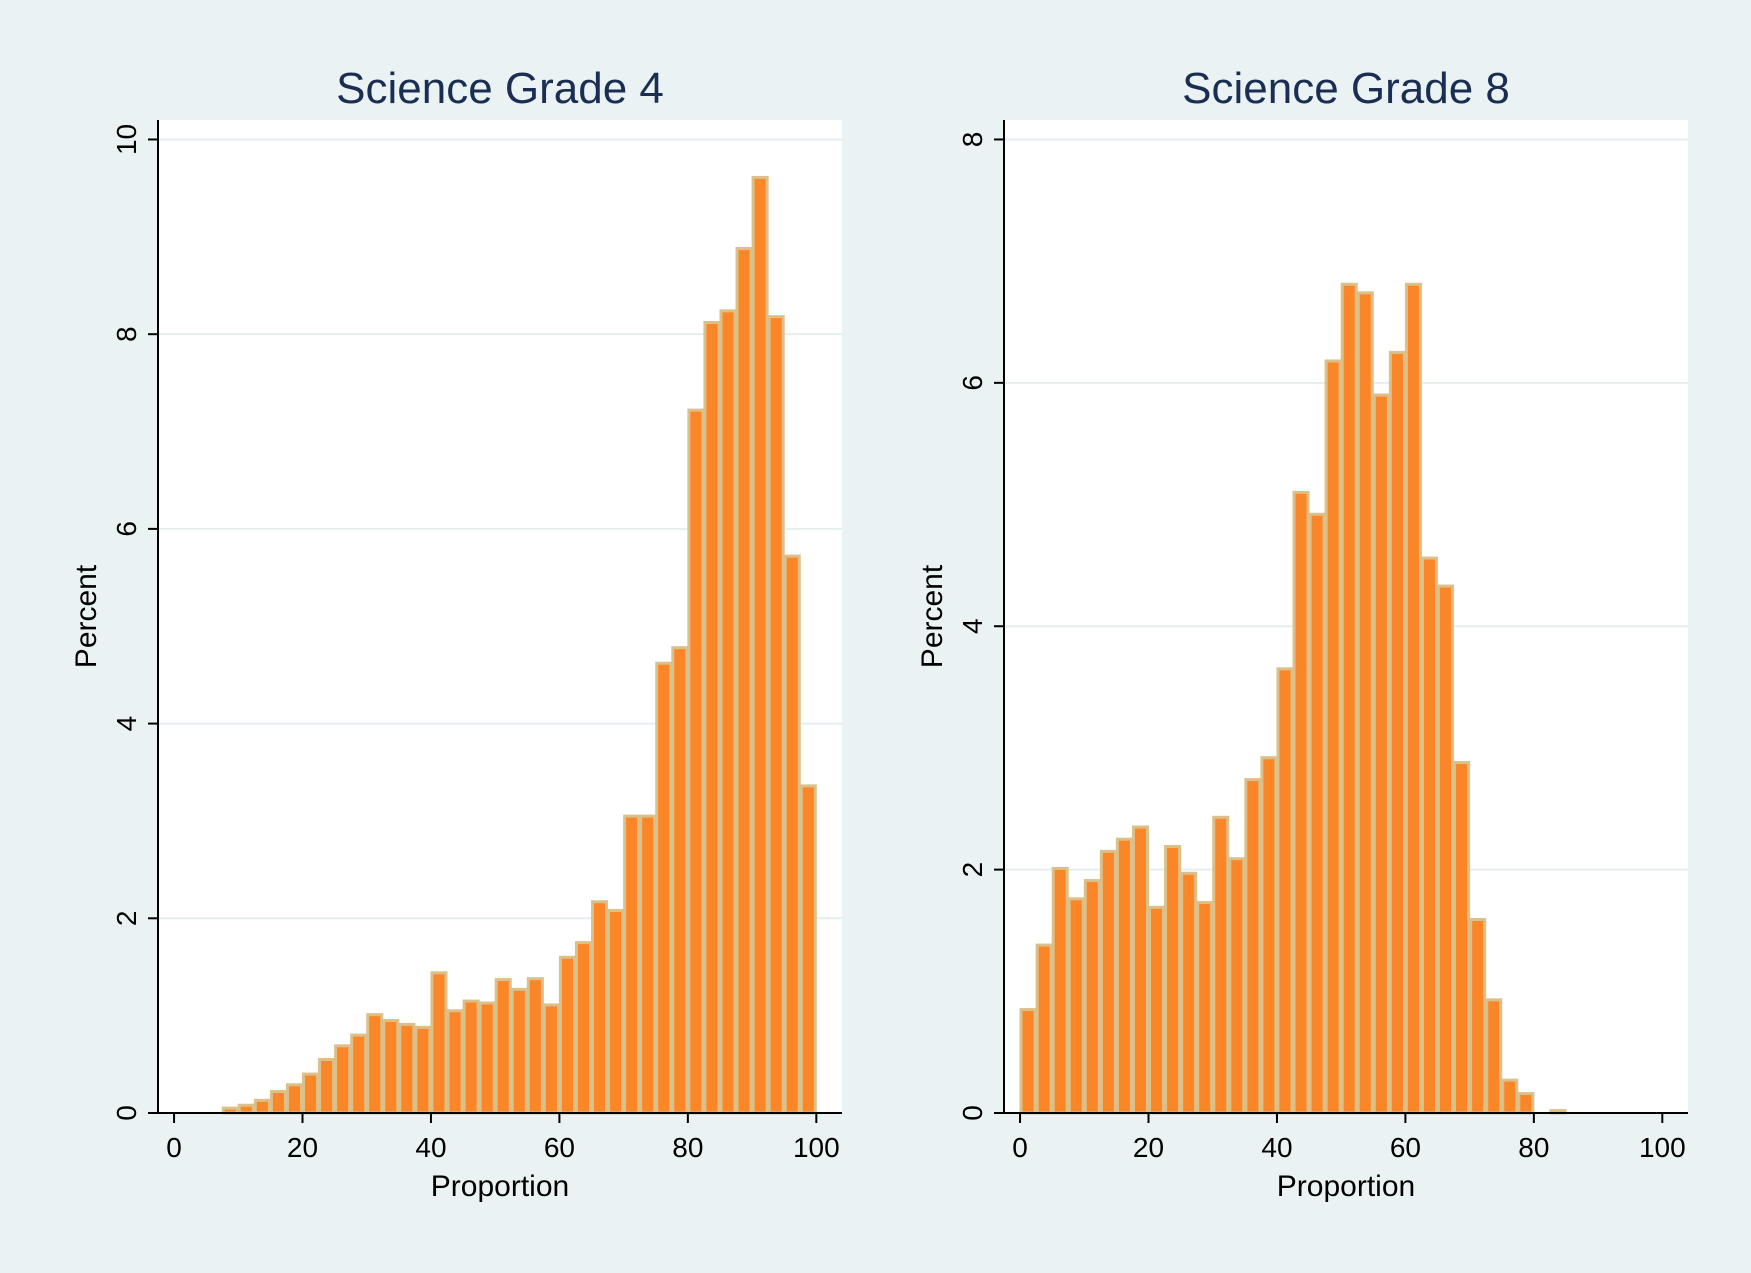  Describe the element at coordinates (1346, 88) in the screenshot. I see `chart-title: Science Grade 8` at that location.